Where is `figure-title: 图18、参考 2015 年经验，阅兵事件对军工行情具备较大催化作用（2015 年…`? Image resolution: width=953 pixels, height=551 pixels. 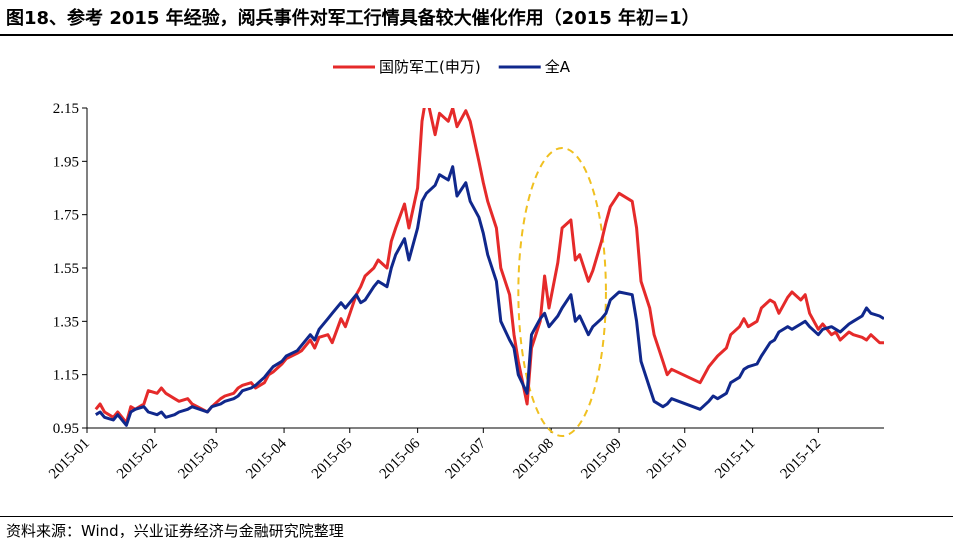 figure-title: 图18、参考 2015 年经验，阅兵事件对军工行情具备较大催化作用（2015 年… is located at coordinates (353, 18).